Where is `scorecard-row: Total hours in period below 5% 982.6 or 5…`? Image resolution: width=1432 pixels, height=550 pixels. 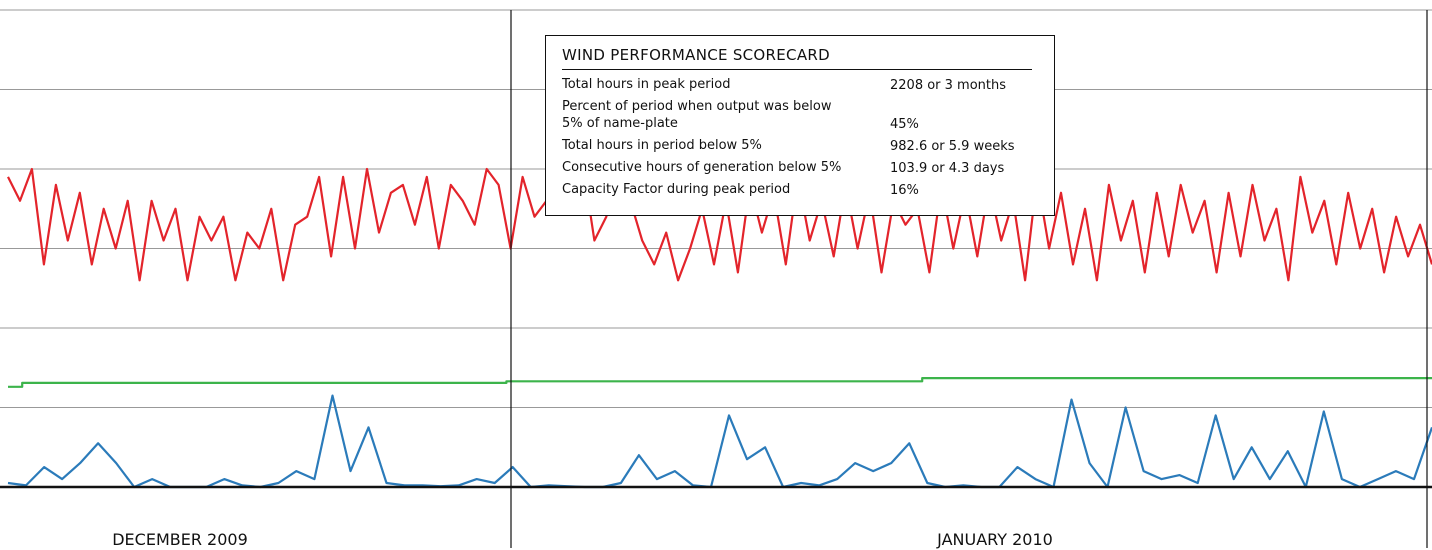 scorecard-row: Total hours in period below 5% 982.6 or 5… is located at coordinates (801, 145).